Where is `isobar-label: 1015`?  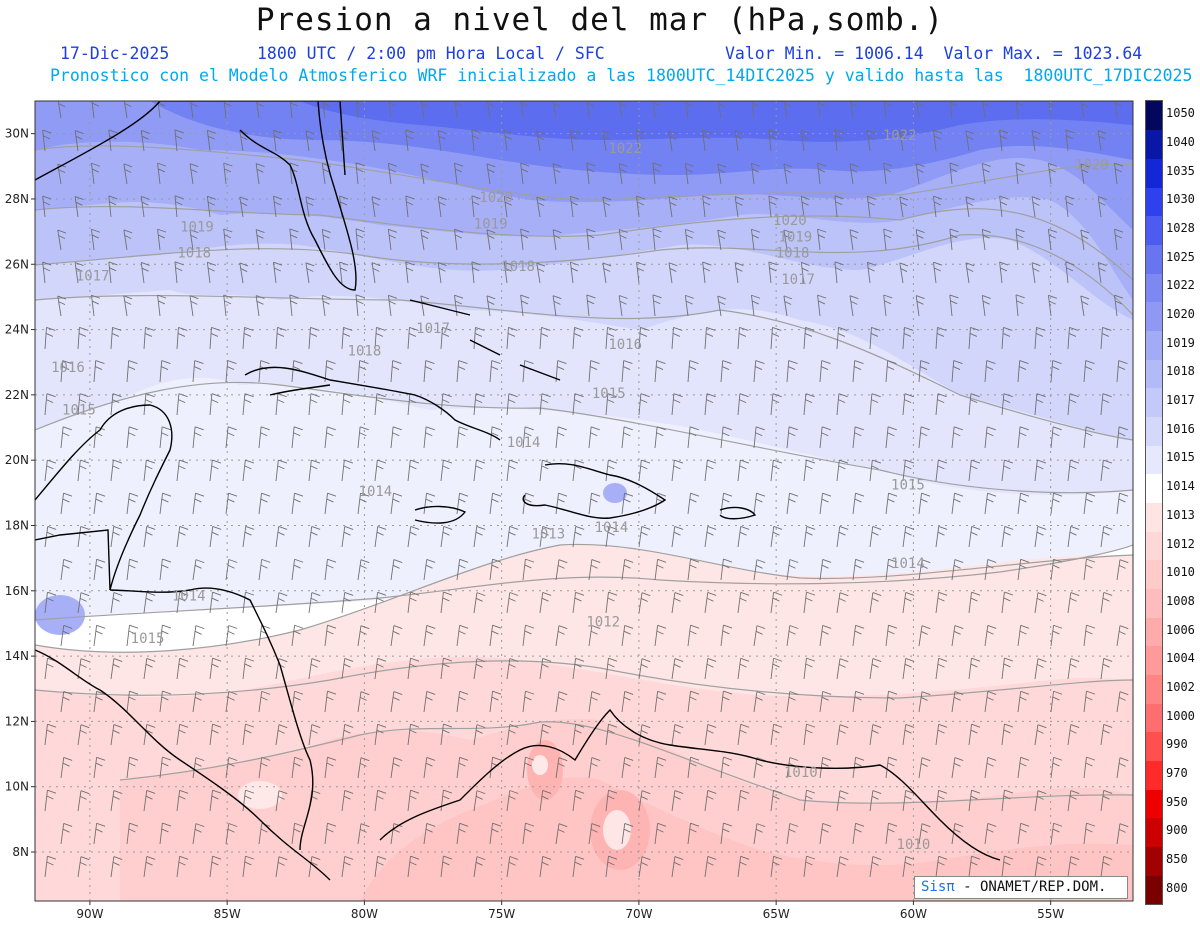
isobar-label: 1015 is located at coordinates (609, 394).